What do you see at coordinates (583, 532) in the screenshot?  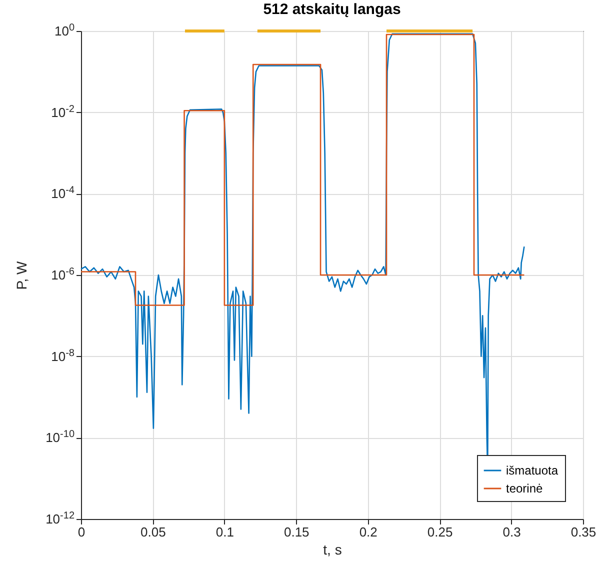 I see `x-tick-label: 0.35` at bounding box center [583, 532].